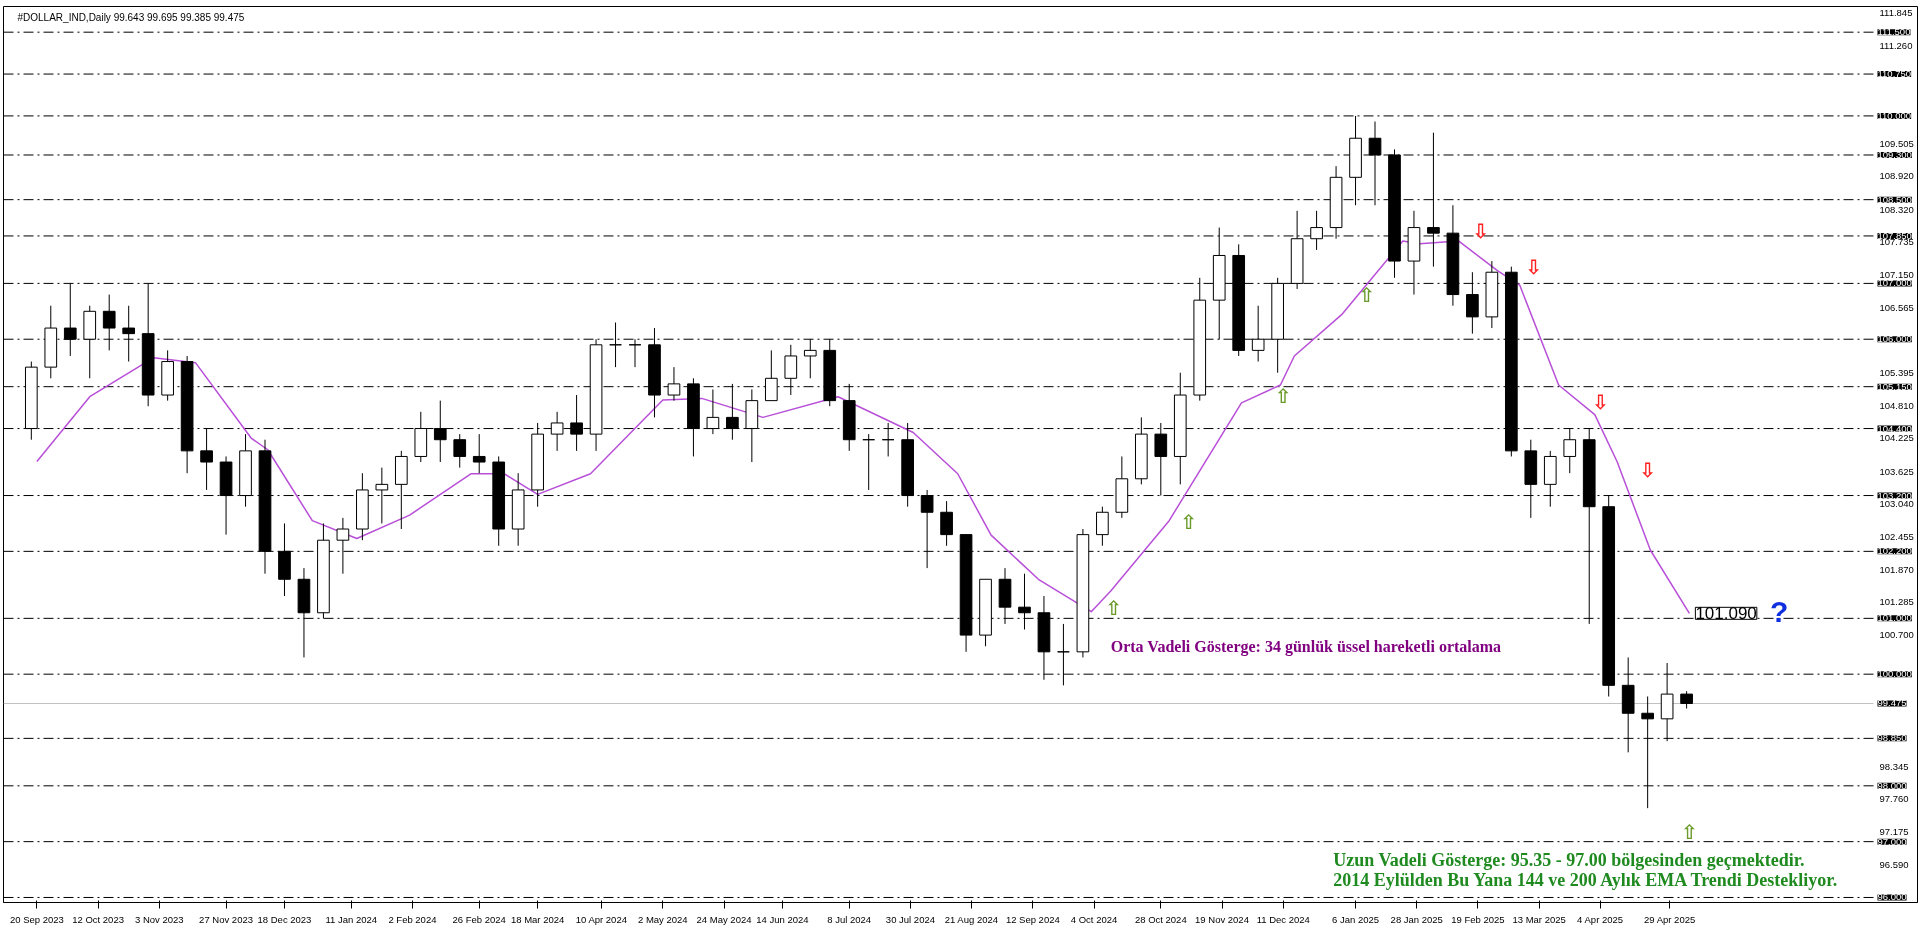 The width and height of the screenshot is (1920, 927). What do you see at coordinates (226, 919) in the screenshot?
I see `x-tick-label: 27 Nov 2023` at bounding box center [226, 919].